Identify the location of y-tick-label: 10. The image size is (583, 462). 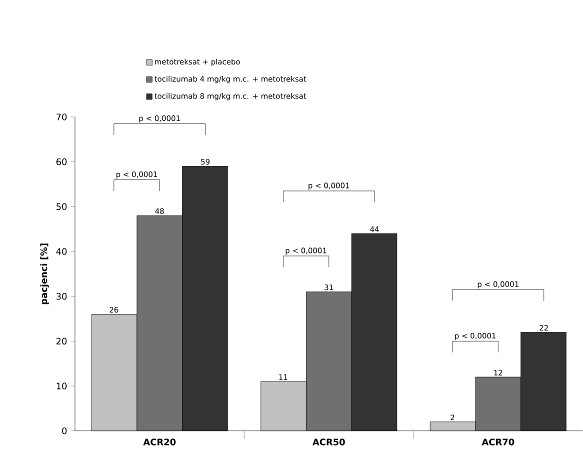
(61, 386).